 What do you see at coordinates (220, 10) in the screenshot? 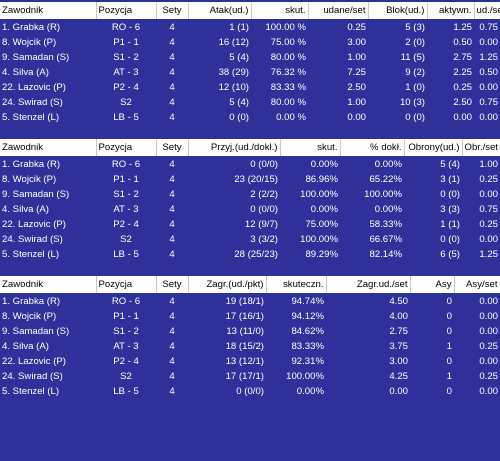
I see `column-header: Atak(ud.)` at bounding box center [220, 10].